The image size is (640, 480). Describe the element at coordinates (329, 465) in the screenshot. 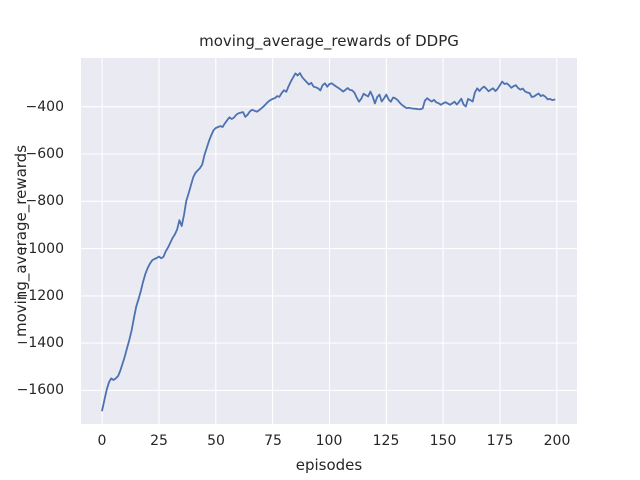

I see `x-axis-label: episodes` at that location.